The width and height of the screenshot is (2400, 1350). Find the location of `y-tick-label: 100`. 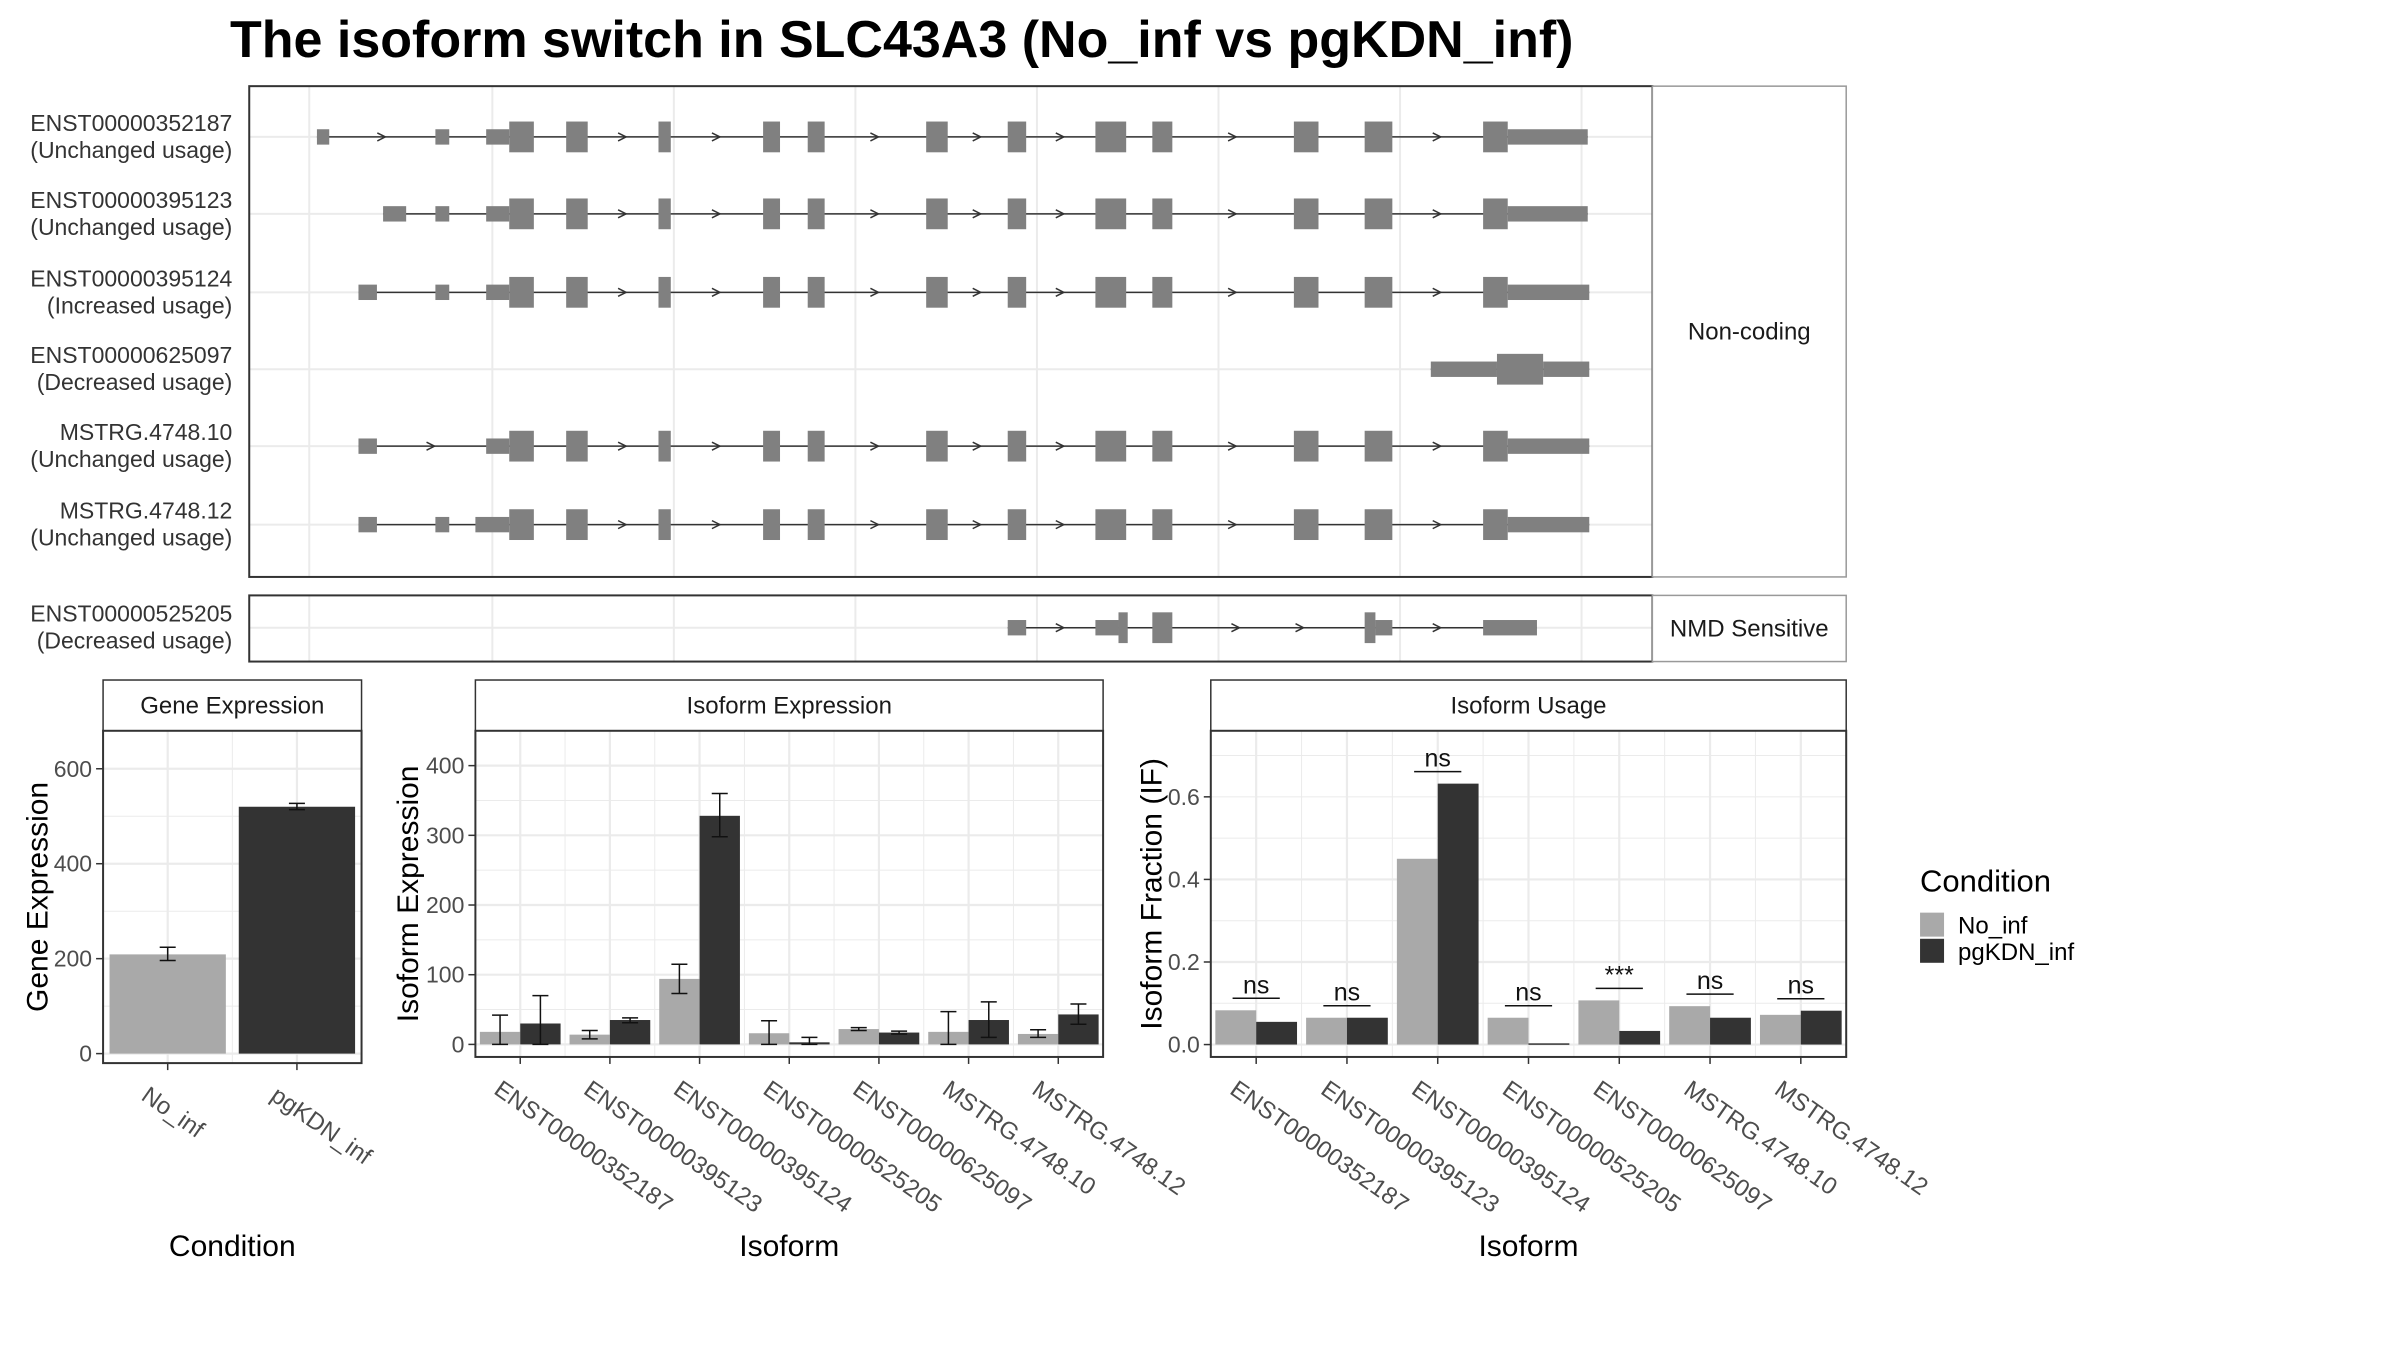

y-tick-label: 100 is located at coordinates (445, 975).